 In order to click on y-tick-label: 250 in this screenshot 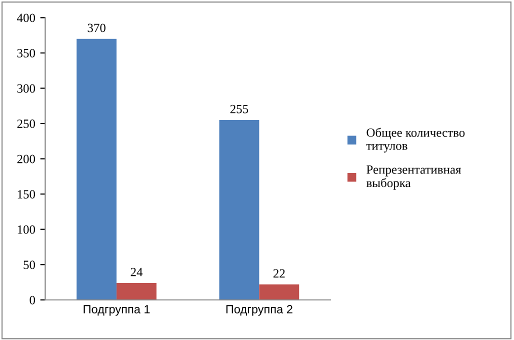, I will do `click(26, 124)`.